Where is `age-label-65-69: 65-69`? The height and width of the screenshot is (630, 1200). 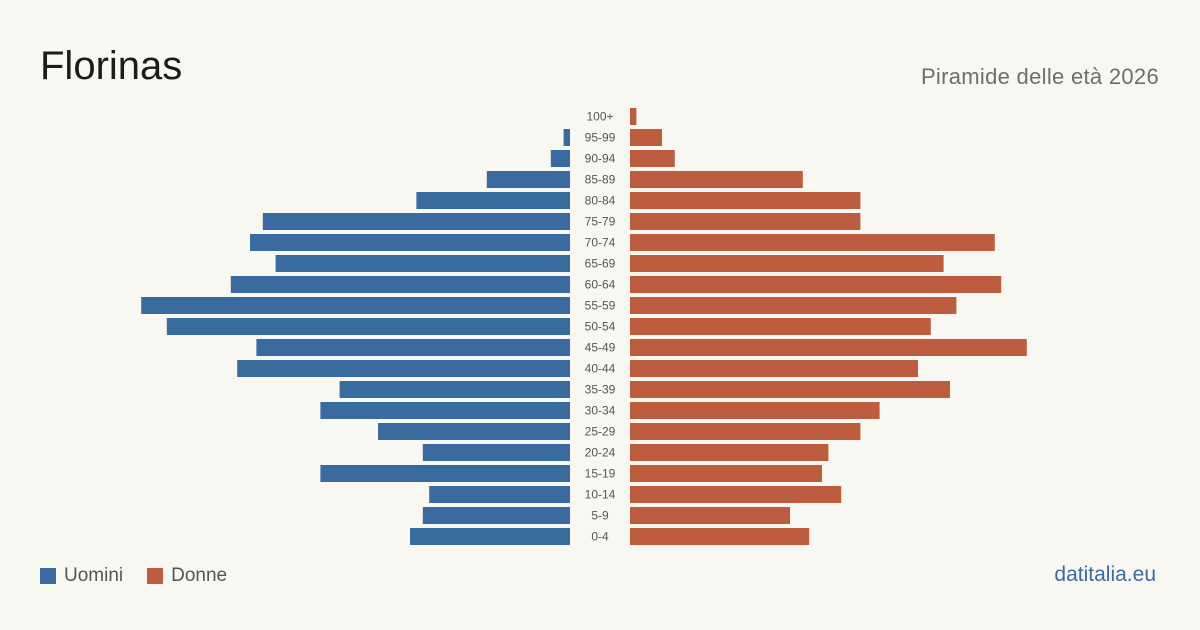 age-label-65-69: 65-69 is located at coordinates (600, 264).